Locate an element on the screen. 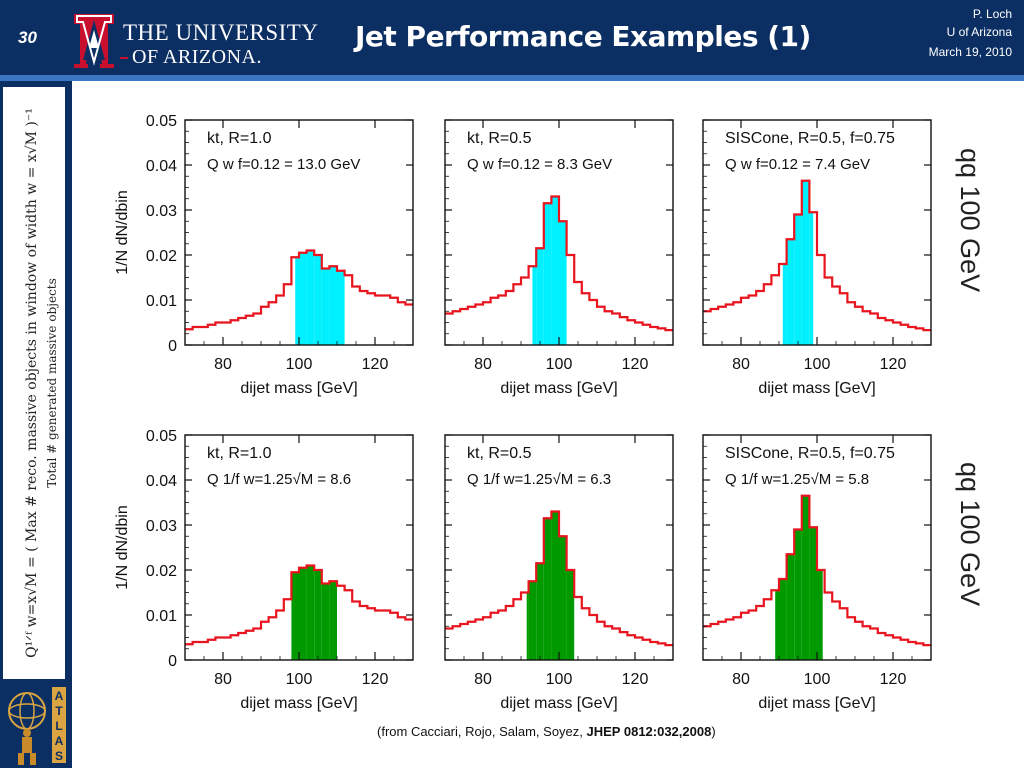  formula-panel is located at coordinates (34, 383).